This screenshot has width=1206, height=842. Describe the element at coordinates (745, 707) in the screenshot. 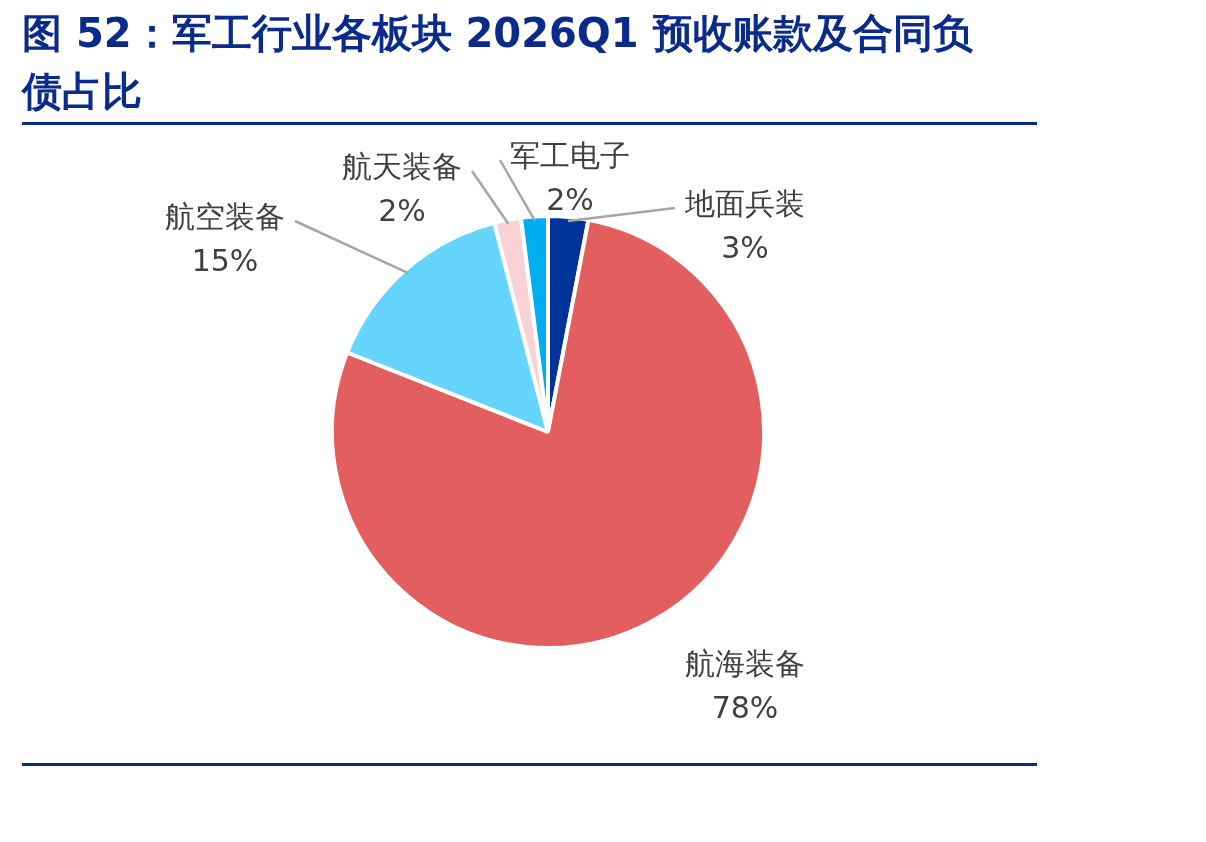

I see `data-label: 78%` at that location.